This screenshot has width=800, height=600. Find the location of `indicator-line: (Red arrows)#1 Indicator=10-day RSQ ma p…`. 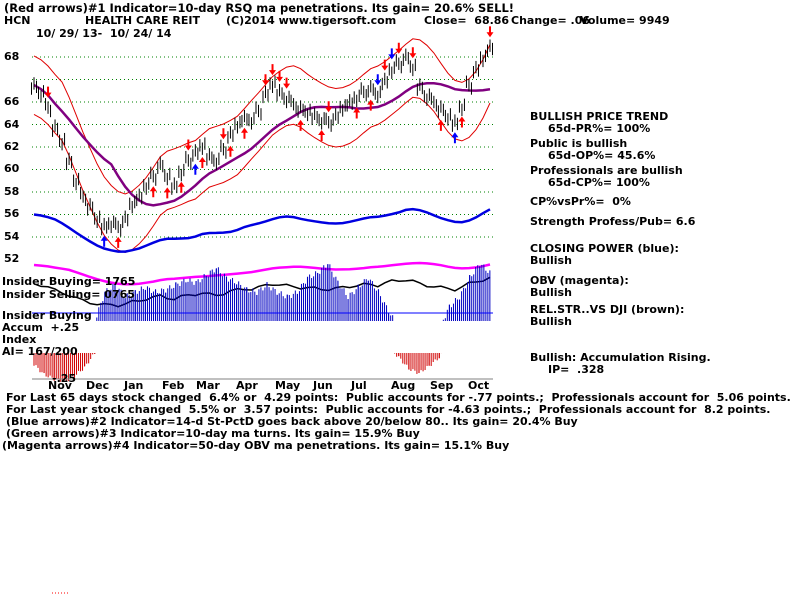

indicator-line: (Red arrows)#1 Indicator=10-day RSQ ma p… is located at coordinates (259, 8).